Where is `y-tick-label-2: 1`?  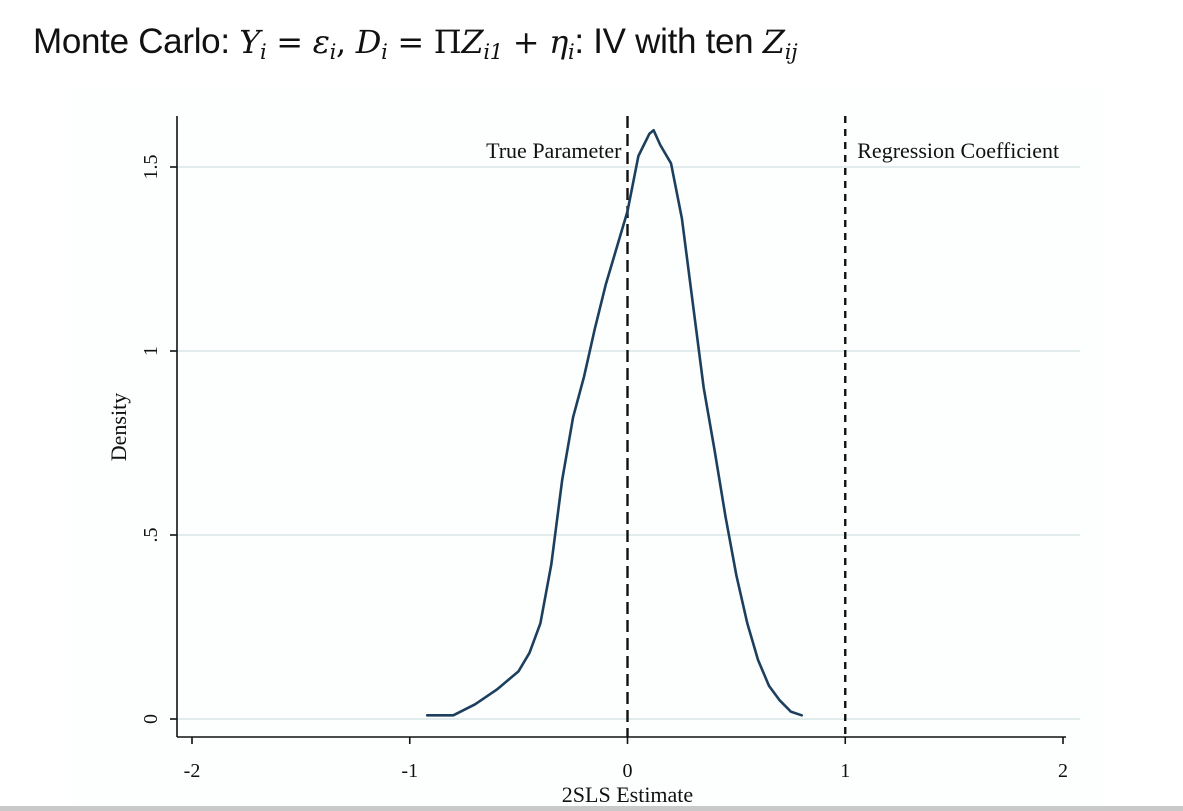 y-tick-label-2: 1 is located at coordinates (151, 351).